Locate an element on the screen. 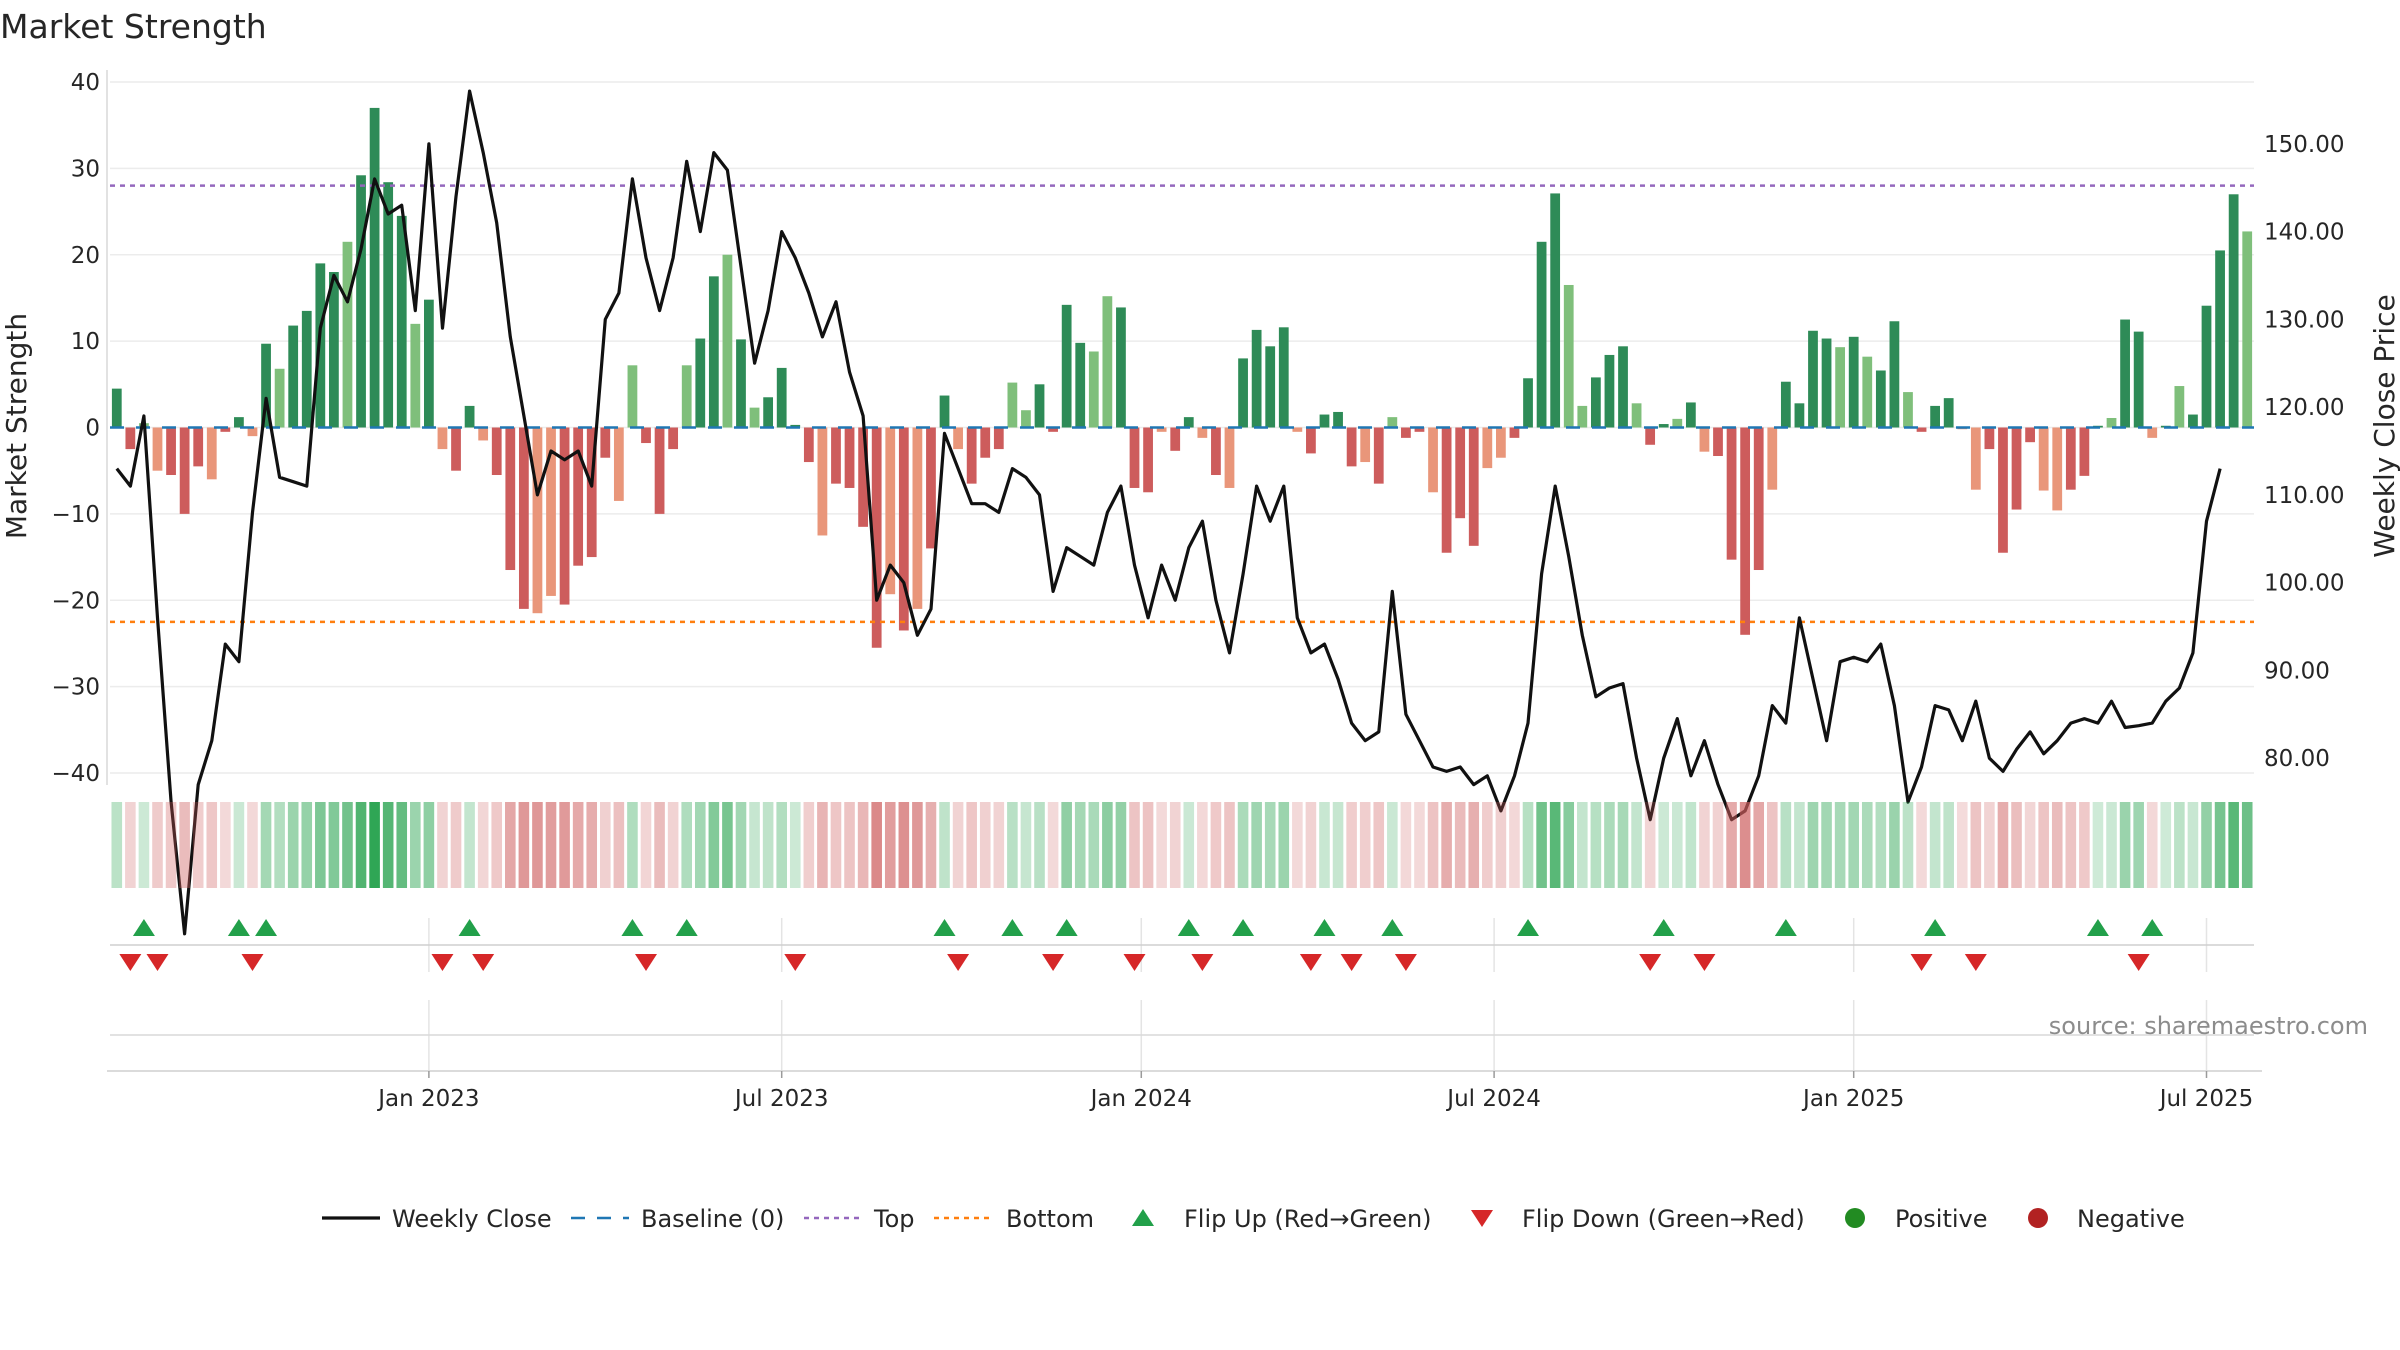  right-tick-label: 130.00 is located at coordinates (2304, 320).